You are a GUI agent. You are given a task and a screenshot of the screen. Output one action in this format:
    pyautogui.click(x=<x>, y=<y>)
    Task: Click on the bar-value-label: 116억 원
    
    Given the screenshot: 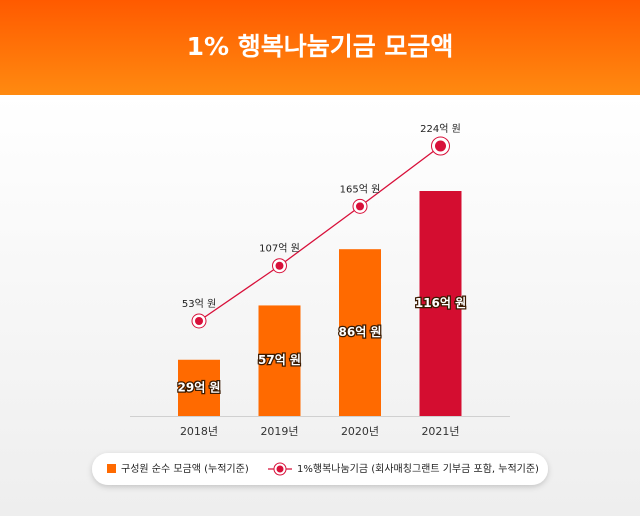 What is the action you would take?
    pyautogui.click(x=440, y=303)
    